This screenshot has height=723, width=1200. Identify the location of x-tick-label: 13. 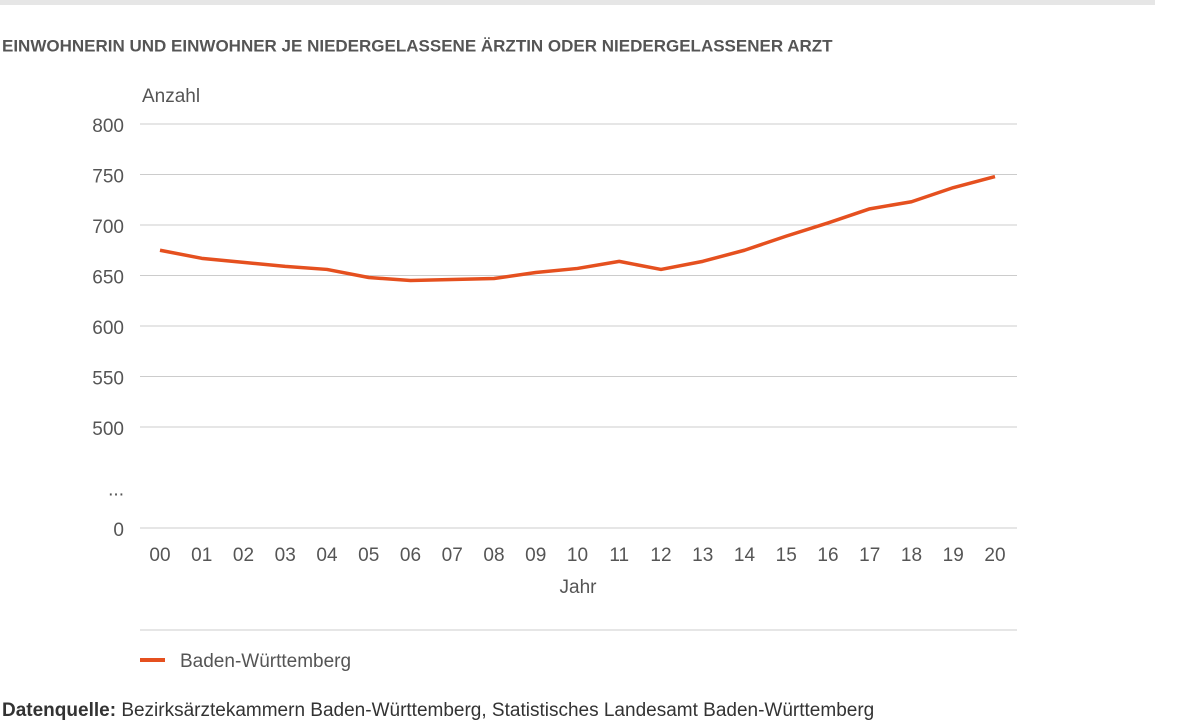
(702, 555).